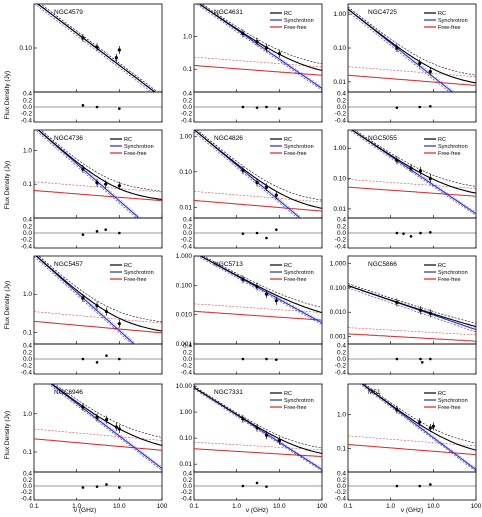 This screenshot has height=517, width=482. Describe the element at coordinates (7, 185) in the screenshot. I see `y-axis-title-row2: Flux Density (Jy)` at that location.